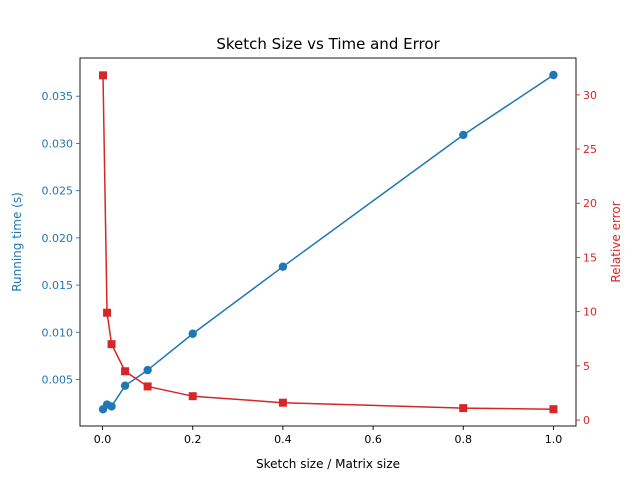 The height and width of the screenshot is (480, 640). Describe the element at coordinates (586, 366) in the screenshot. I see `right-tick-label: 5` at that location.